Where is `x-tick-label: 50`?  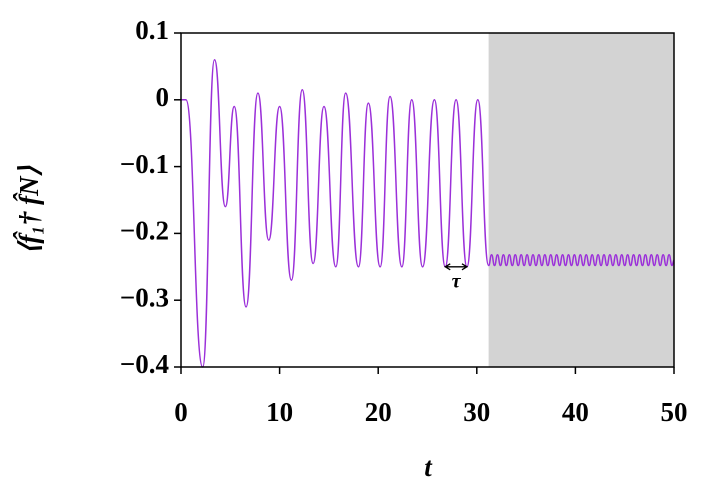
x-tick-label: 50 is located at coordinates (674, 412).